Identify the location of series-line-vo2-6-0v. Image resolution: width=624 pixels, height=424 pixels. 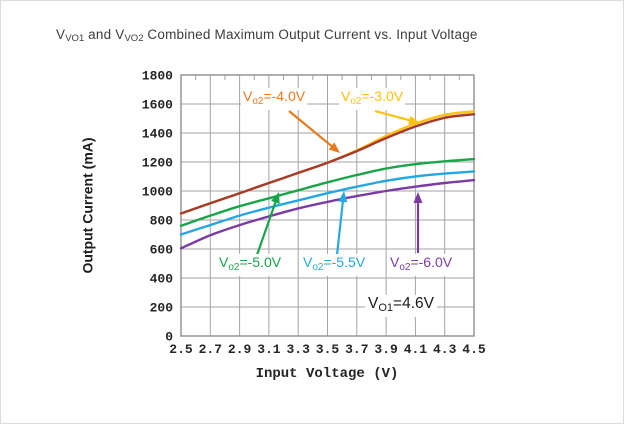
(327, 214).